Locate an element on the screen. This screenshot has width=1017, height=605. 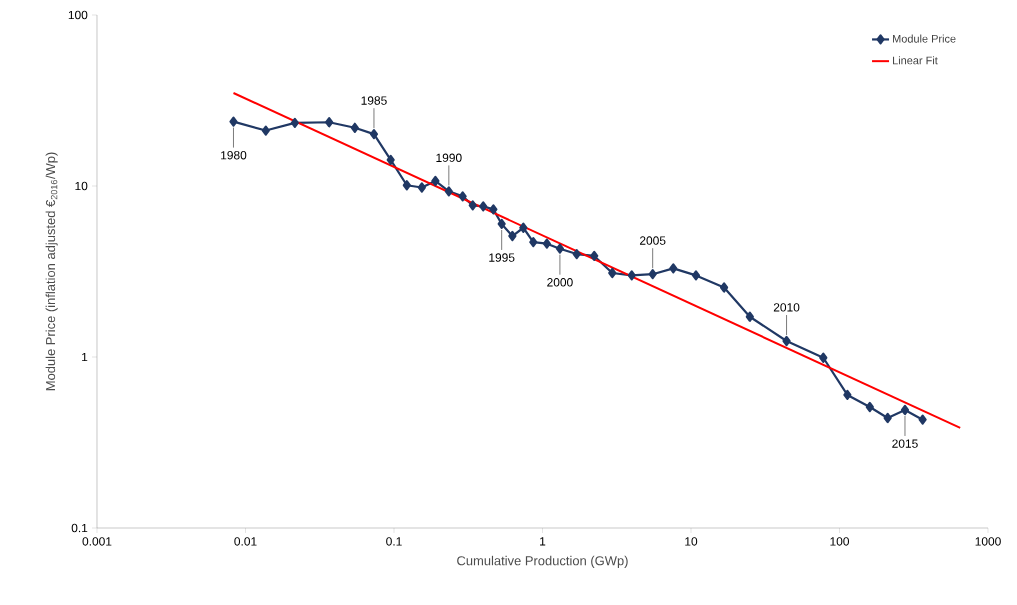
annotation: 1995 is located at coordinates (502, 257).